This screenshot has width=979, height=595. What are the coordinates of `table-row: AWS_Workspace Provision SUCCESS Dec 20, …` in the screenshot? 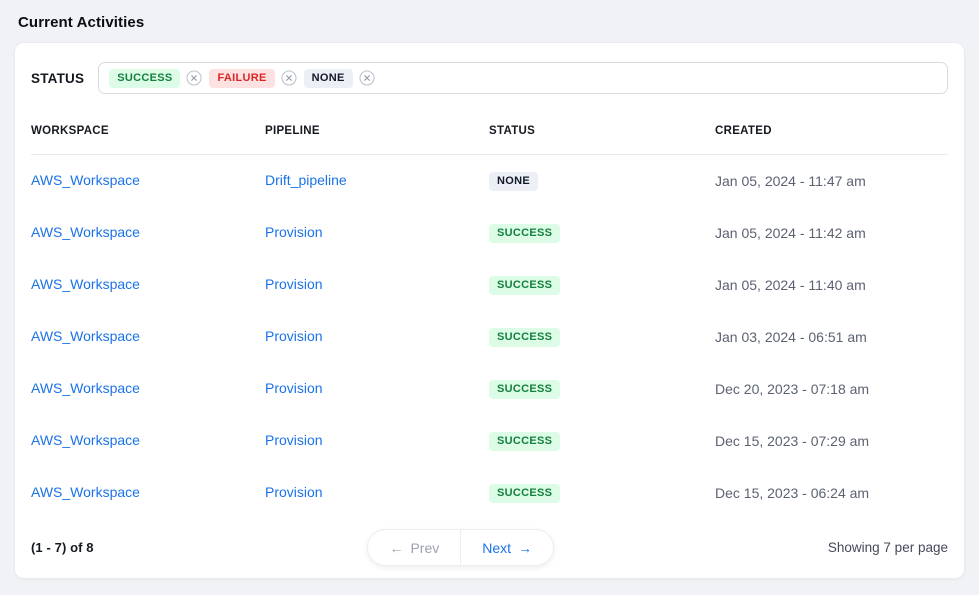 It's located at (489, 389).